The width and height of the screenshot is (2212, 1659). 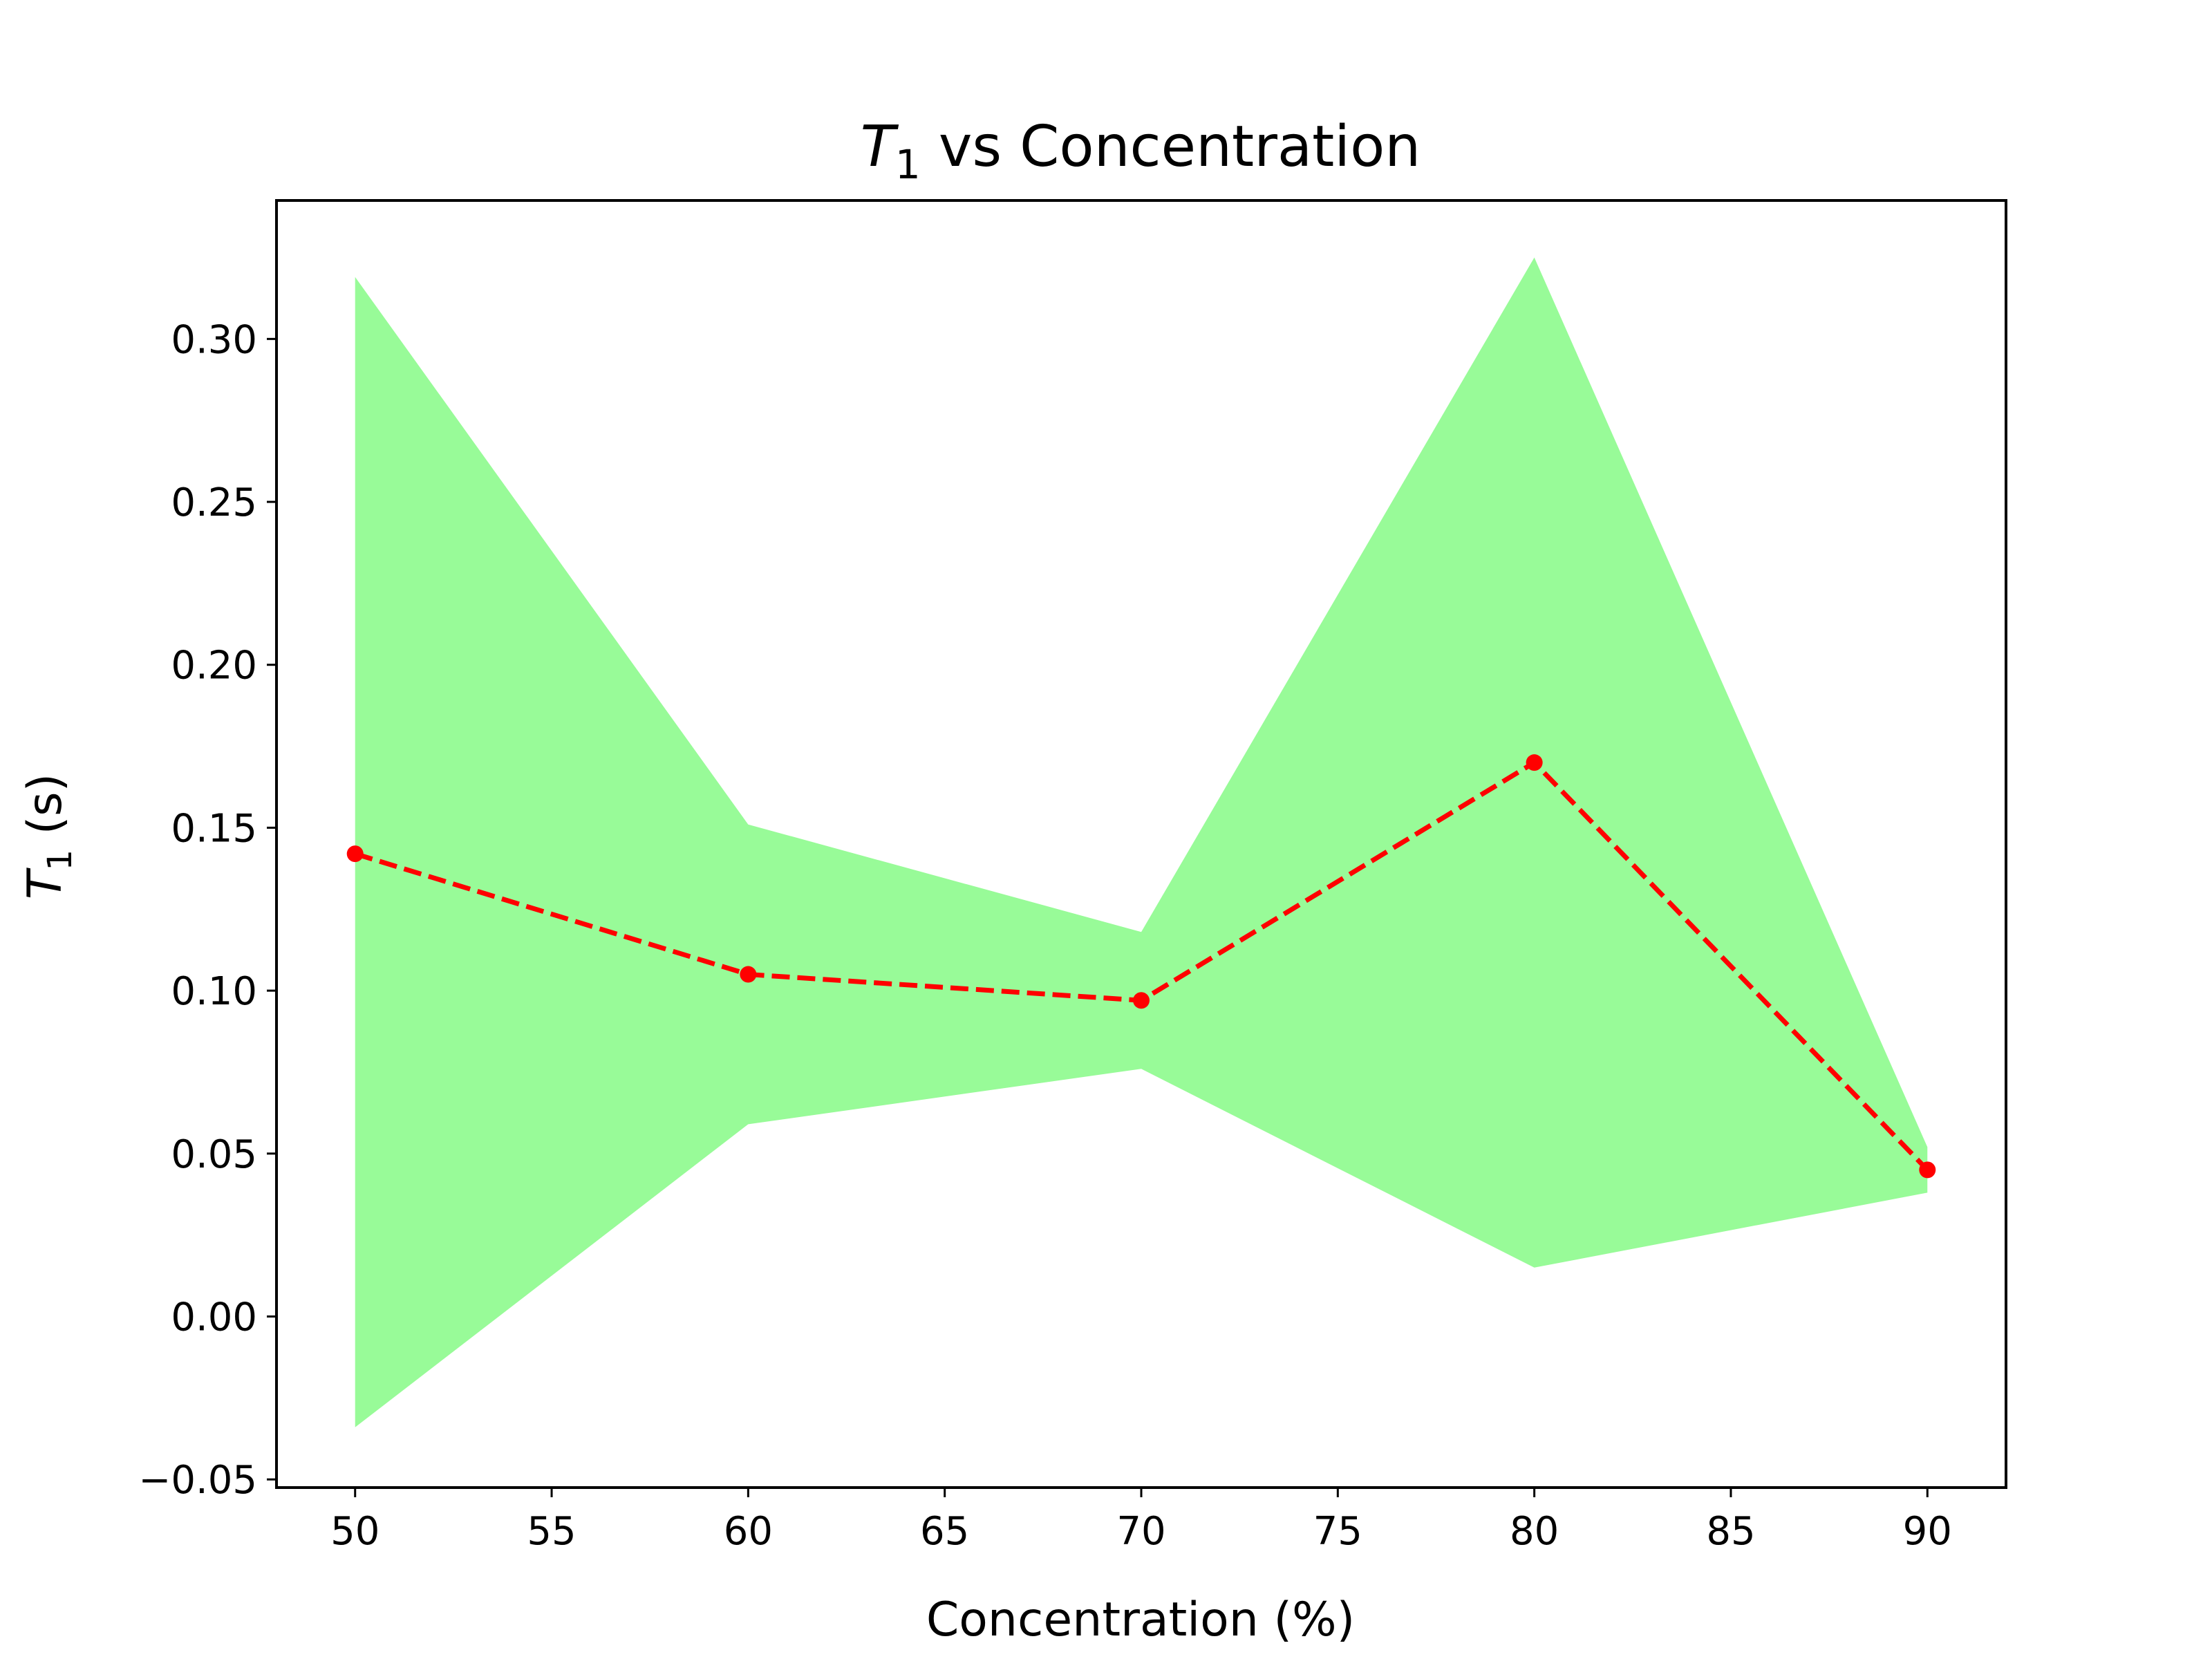 I want to click on ylabel-rest: (s), so click(x=45, y=812).